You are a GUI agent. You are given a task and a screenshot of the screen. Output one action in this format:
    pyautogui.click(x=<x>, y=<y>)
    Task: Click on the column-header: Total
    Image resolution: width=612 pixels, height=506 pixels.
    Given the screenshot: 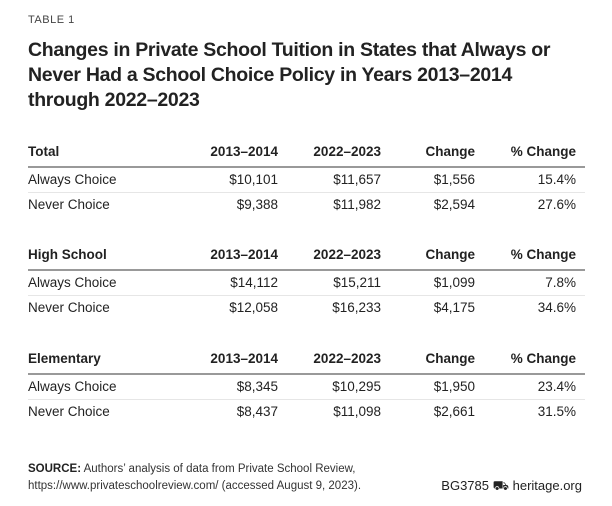 What is the action you would take?
    pyautogui.click(x=44, y=151)
    